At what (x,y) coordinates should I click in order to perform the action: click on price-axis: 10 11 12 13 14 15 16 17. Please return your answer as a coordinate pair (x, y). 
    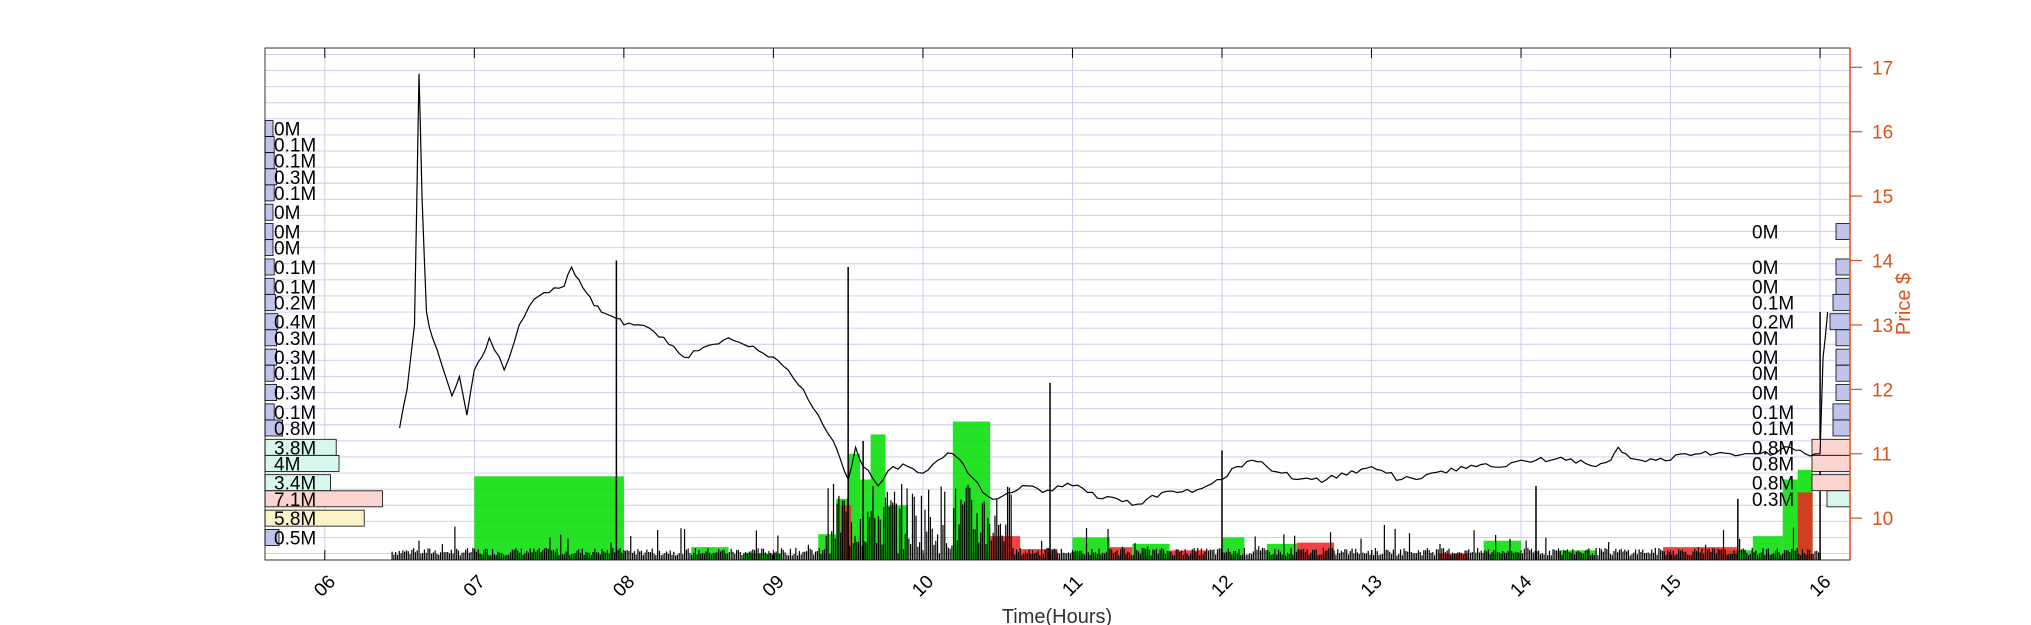
    Looking at the image, I should click on (1872, 294).